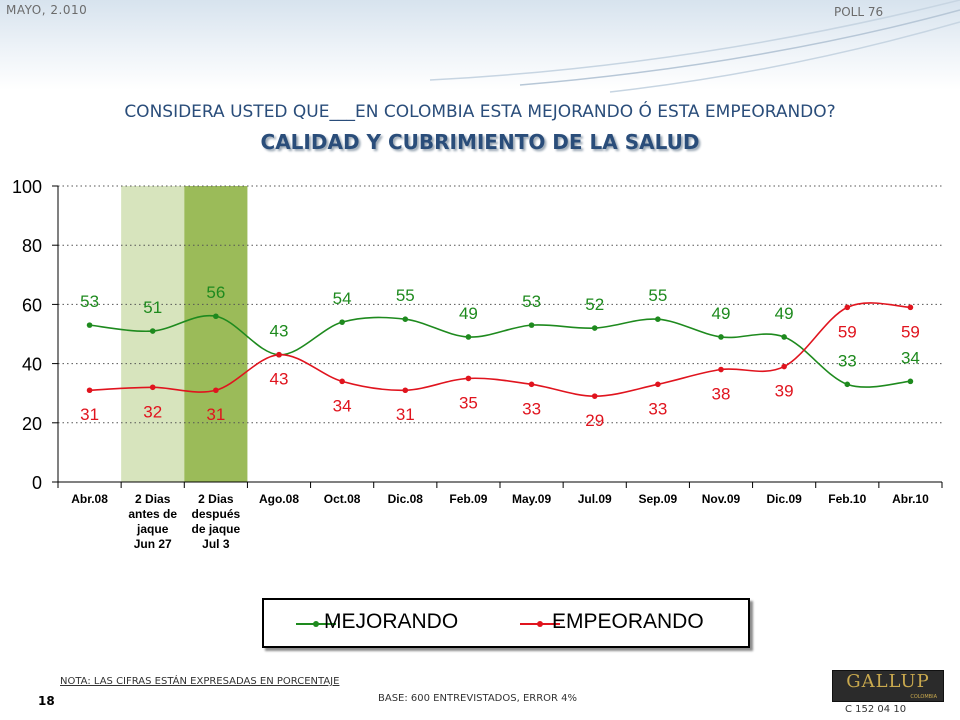 This screenshot has width=960, height=720. Describe the element at coordinates (316, 624) in the screenshot. I see `legend-swatch-mejorando` at that location.